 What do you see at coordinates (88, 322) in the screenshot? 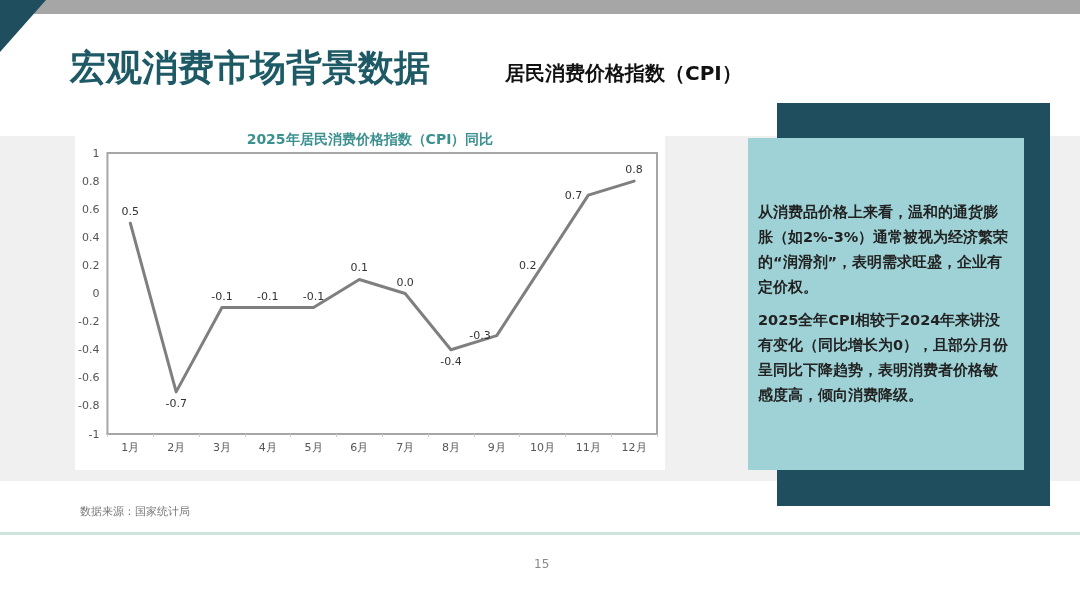
I see `y-tick-label: -0.2` at bounding box center [88, 322].